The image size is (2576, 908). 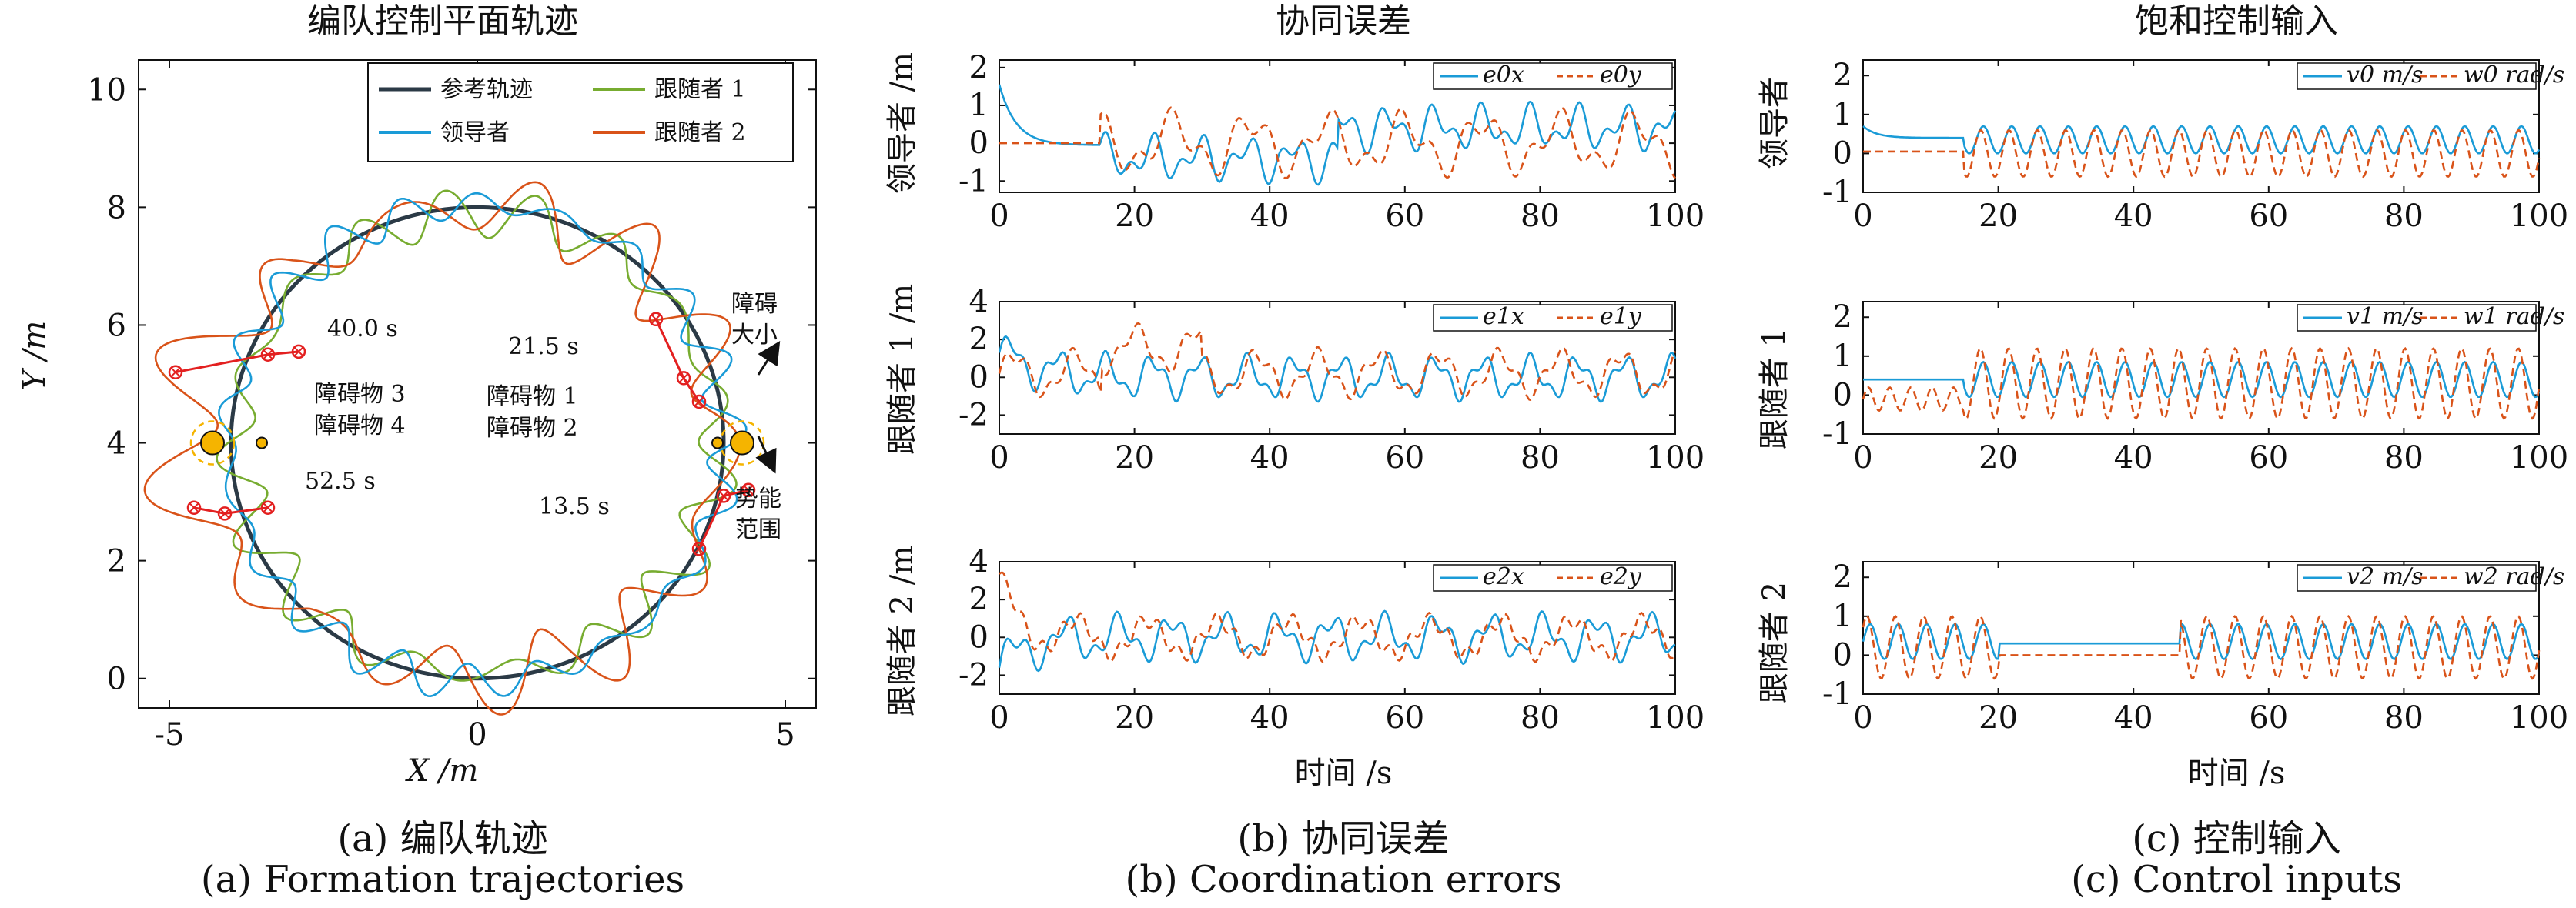 I want to click on legend-label-2: e1y, so click(x=1621, y=316).